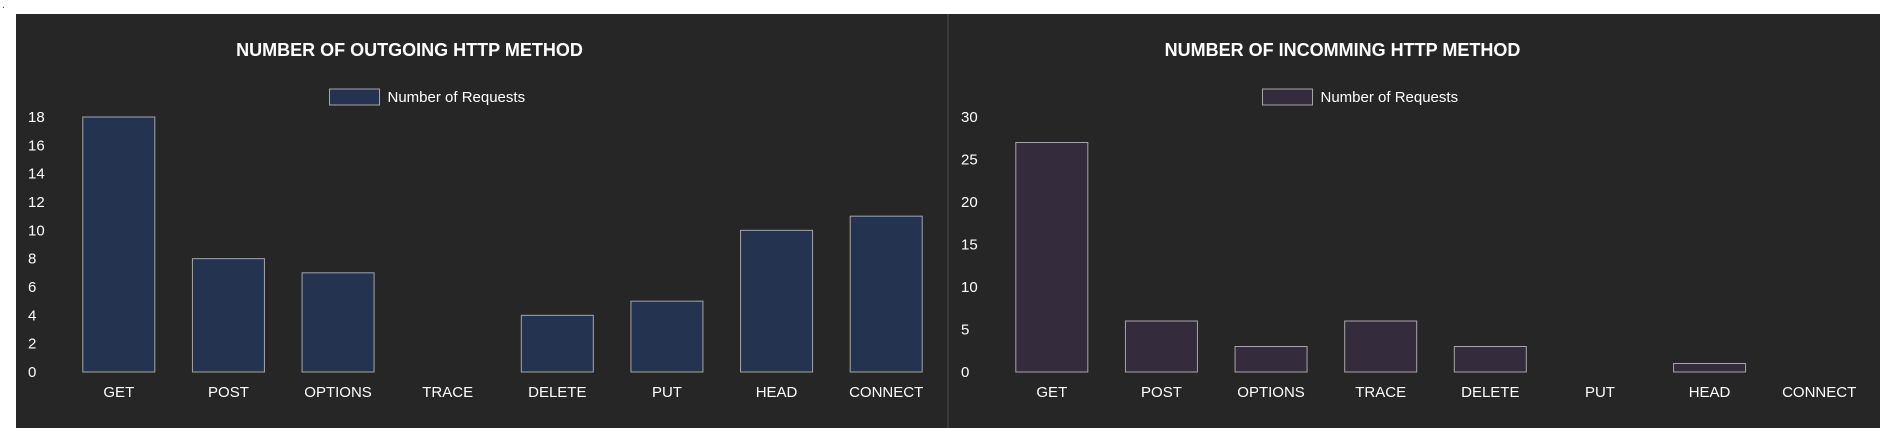  What do you see at coordinates (32, 315) in the screenshot?
I see `outgoing-y-tick-label: 4` at bounding box center [32, 315].